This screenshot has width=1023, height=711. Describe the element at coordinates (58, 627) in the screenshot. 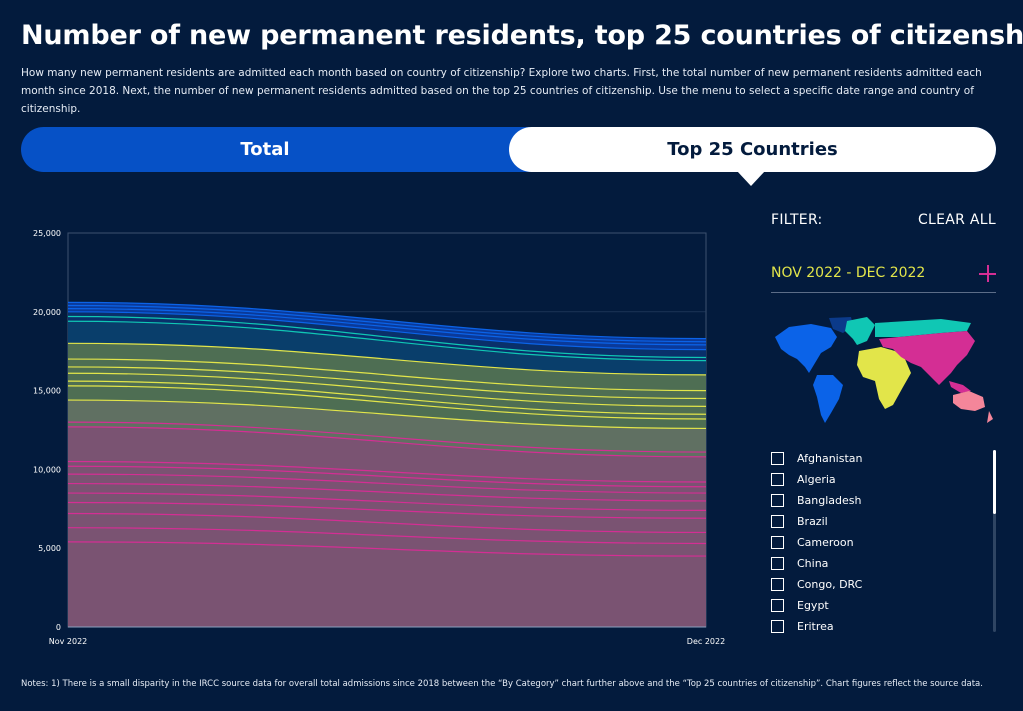

I see `y-tick-label: 0` at that location.